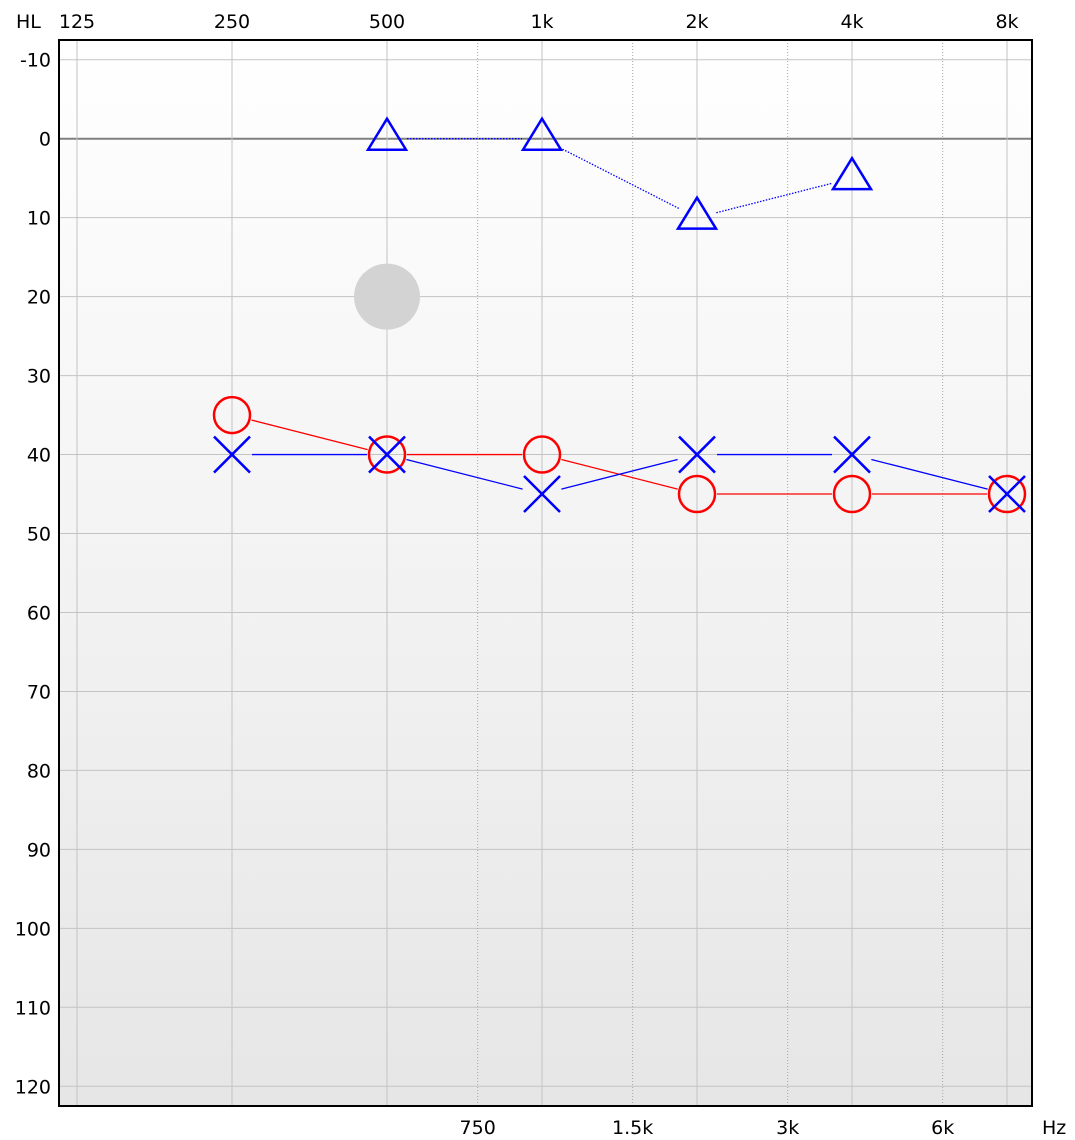  What do you see at coordinates (696, 22) in the screenshot?
I see `x-tick-label: 2k` at bounding box center [696, 22].